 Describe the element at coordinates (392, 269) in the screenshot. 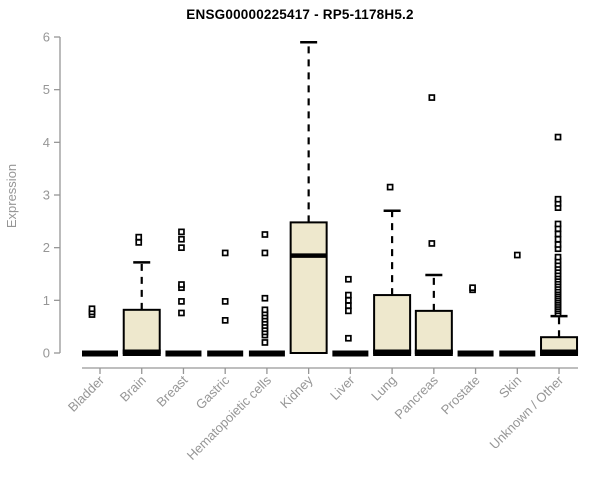

I see `box-lung` at that location.